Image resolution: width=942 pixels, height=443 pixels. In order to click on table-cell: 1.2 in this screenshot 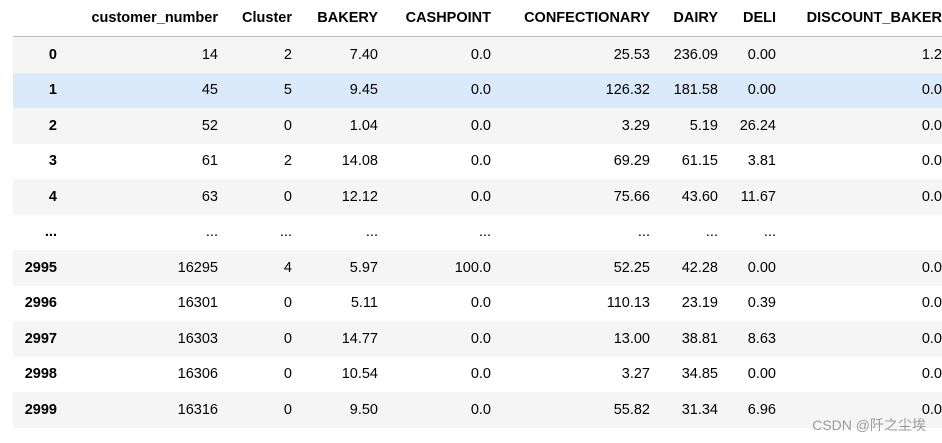, I will do `click(931, 54)`.